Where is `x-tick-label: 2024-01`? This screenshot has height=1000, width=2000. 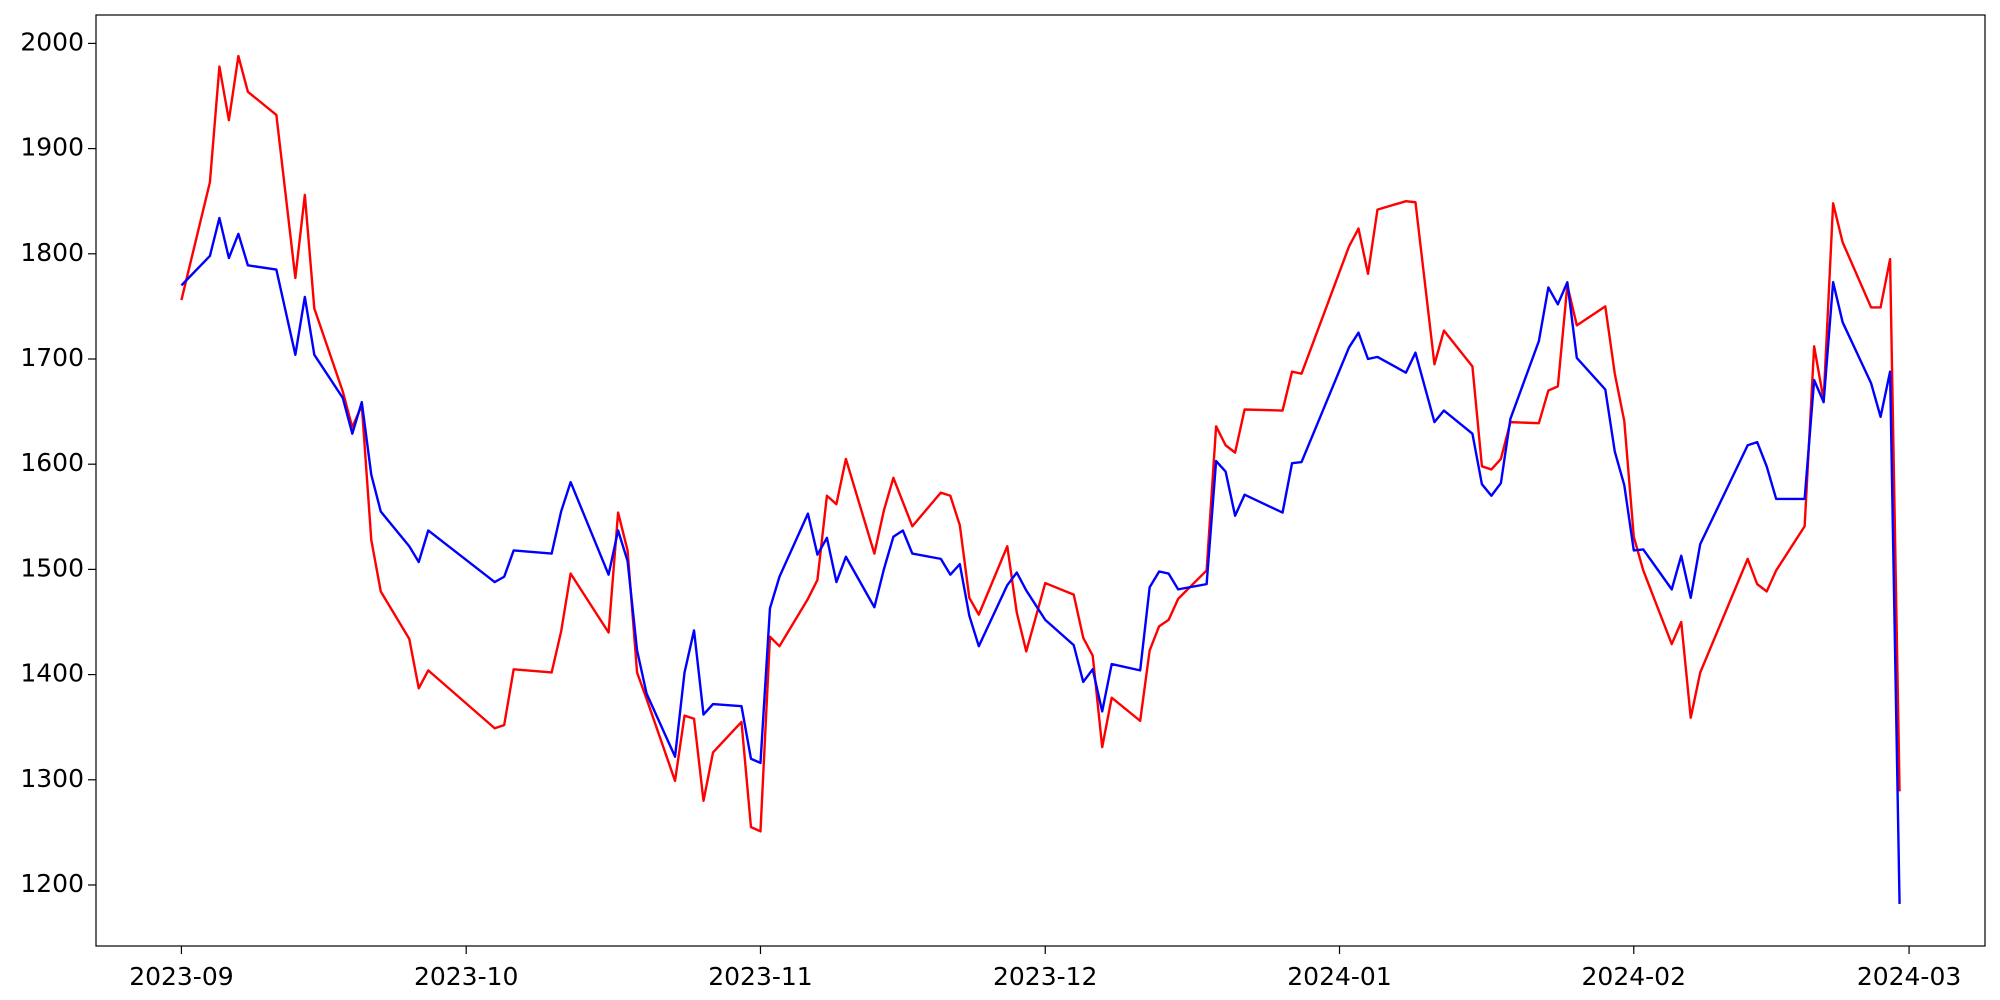
x-tick-label: 2024-01 is located at coordinates (1339, 976).